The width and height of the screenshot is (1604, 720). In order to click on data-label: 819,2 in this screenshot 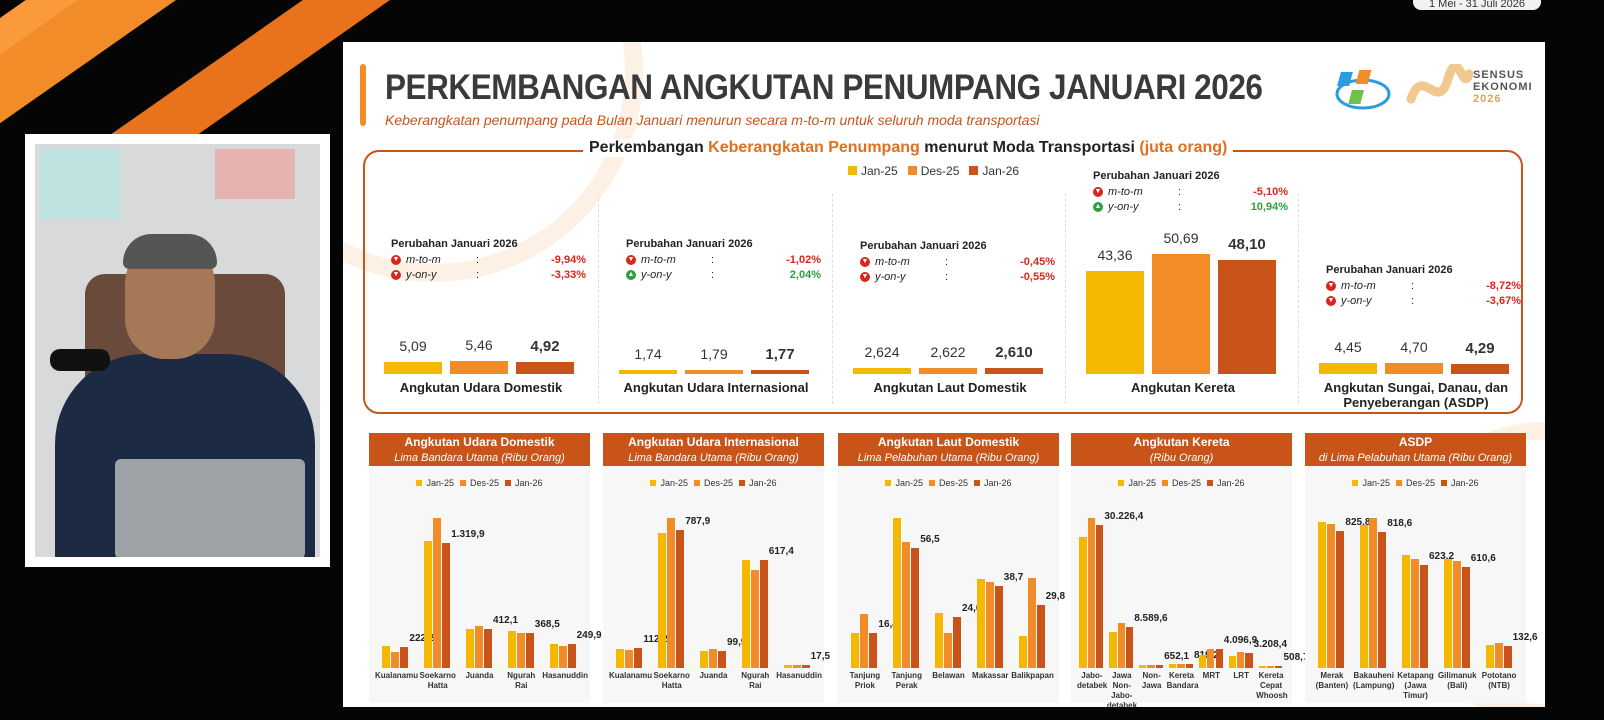, I will do `click(1206, 655)`.